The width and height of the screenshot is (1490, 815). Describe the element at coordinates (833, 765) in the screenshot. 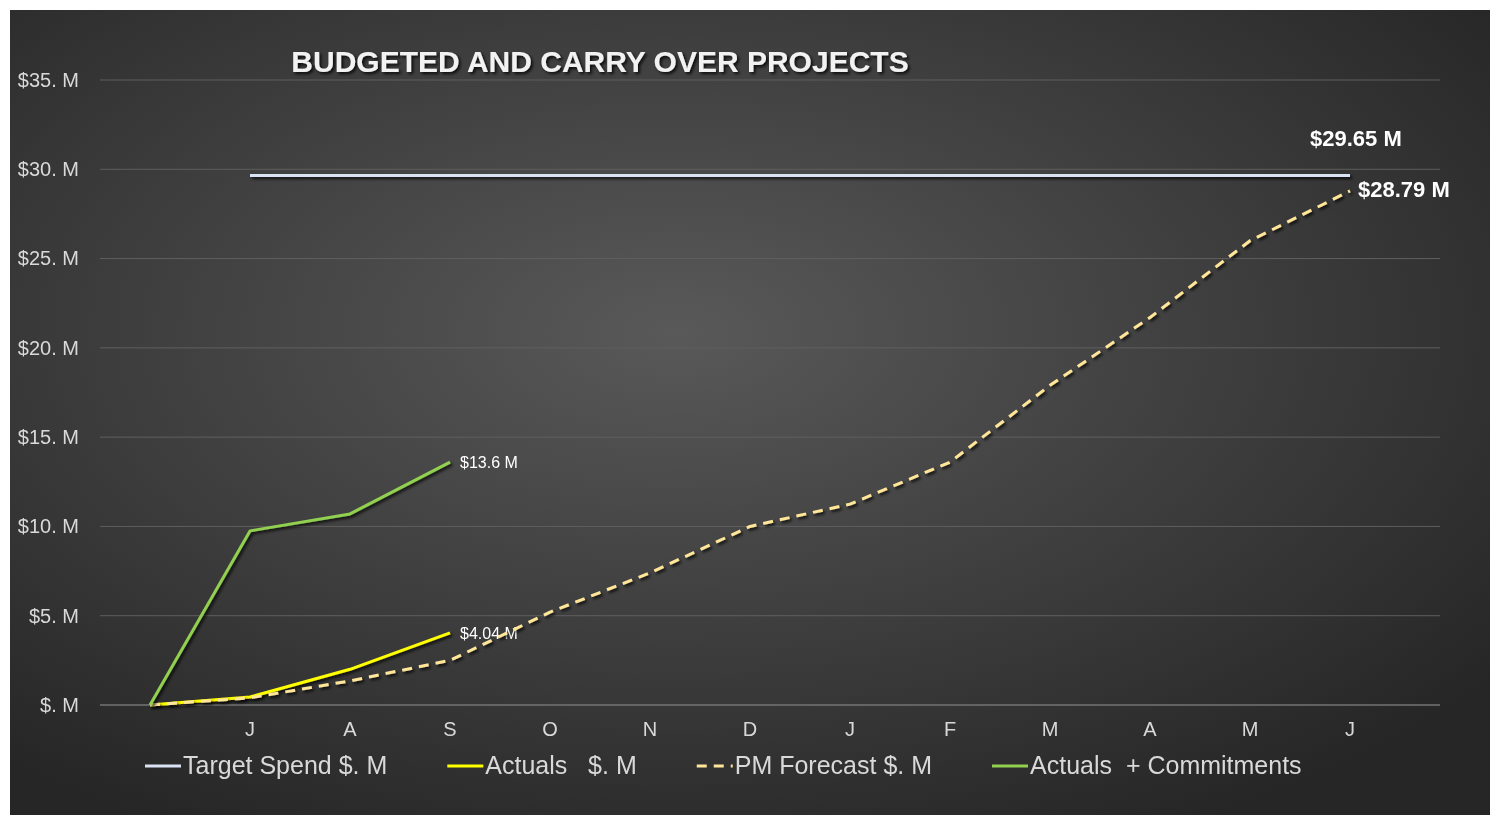

I see `legend-label: PM Forecast $. M` at that location.